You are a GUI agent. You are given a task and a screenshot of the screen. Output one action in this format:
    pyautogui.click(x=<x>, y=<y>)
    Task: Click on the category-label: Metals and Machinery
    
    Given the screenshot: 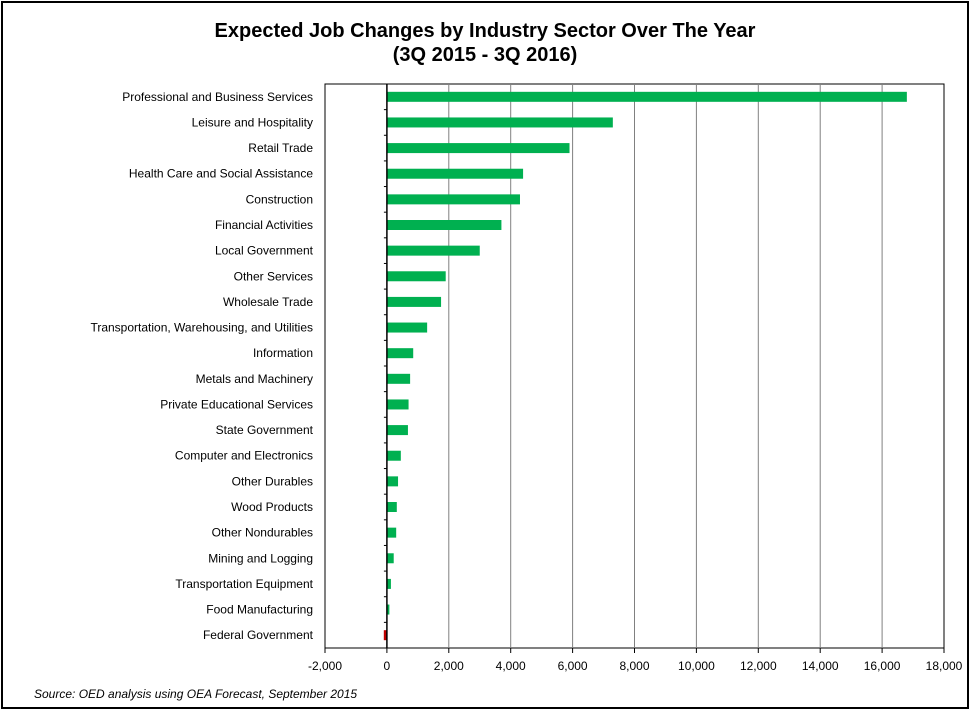 What is the action you would take?
    pyautogui.click(x=254, y=379)
    